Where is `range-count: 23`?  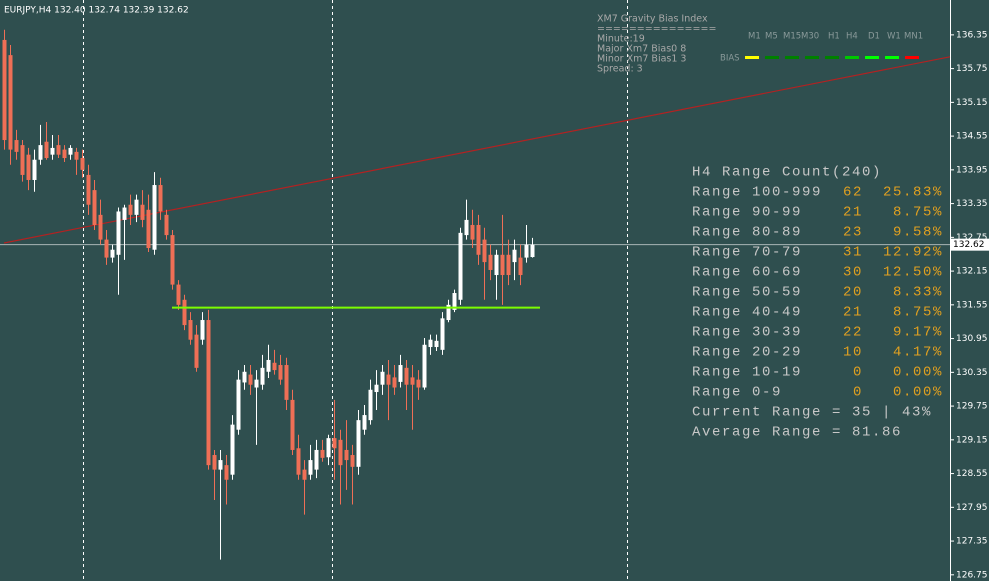 range-count: 23 is located at coordinates (853, 233).